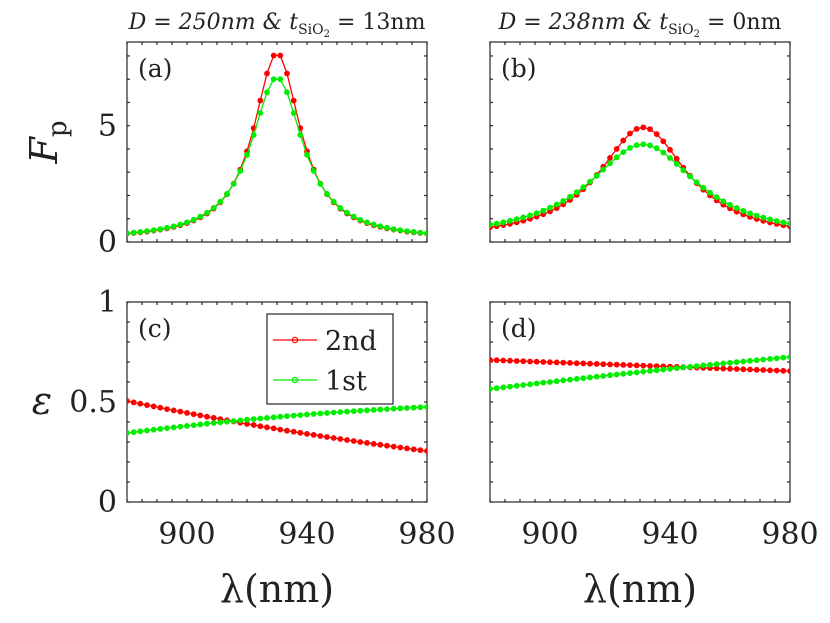 The image size is (830, 623). I want to click on panel-b: (b) D = 238nm & tSiO2 = 0nm, so click(640, 126).